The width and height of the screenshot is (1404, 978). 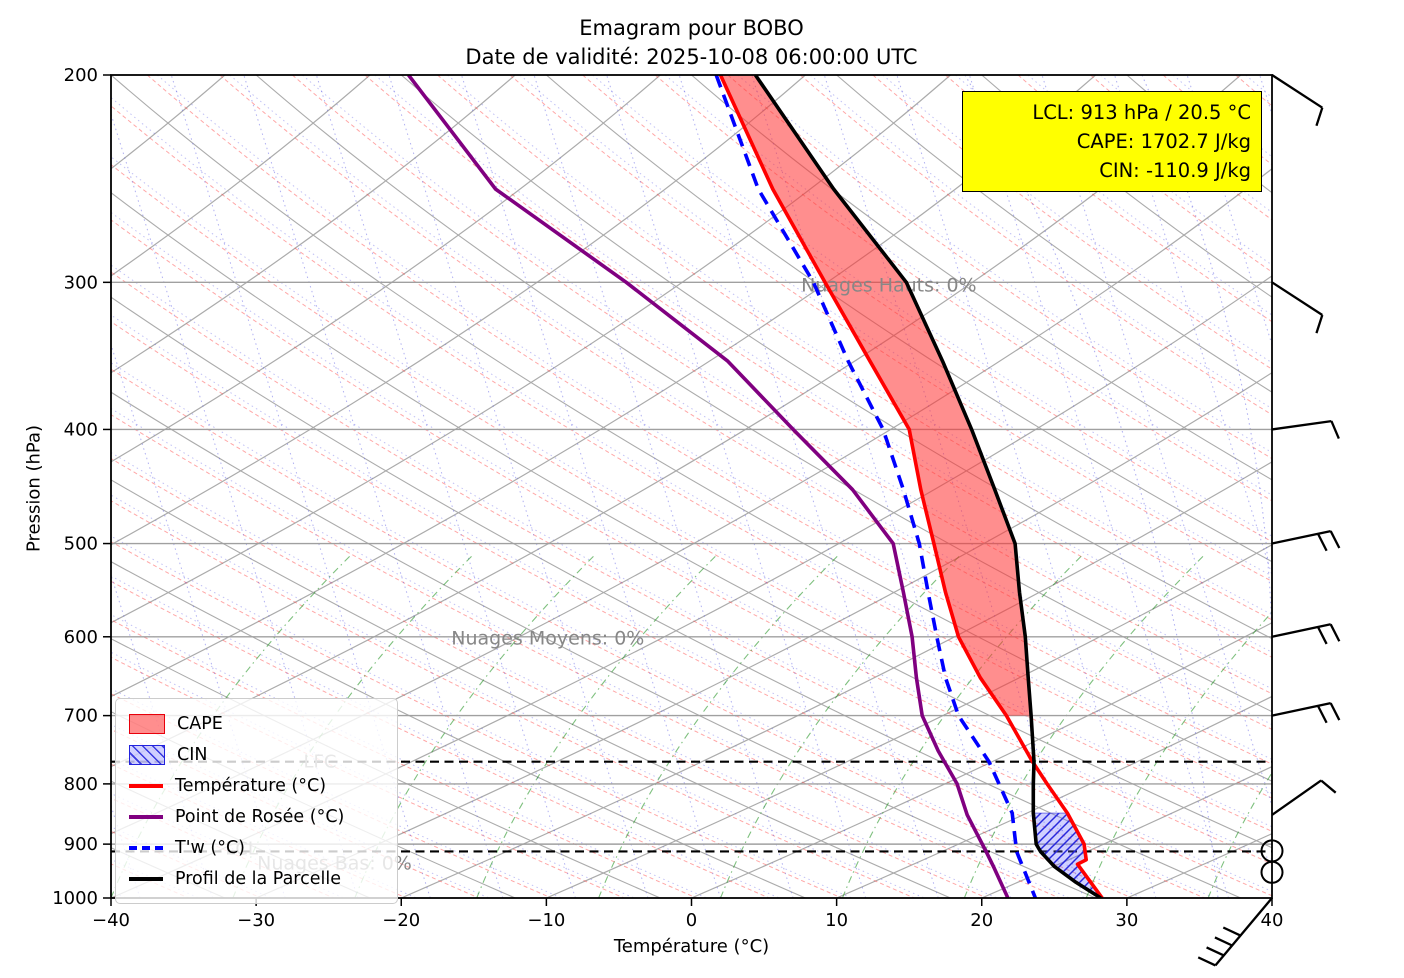 I want to click on legend-label: CAPE, so click(x=200, y=723).